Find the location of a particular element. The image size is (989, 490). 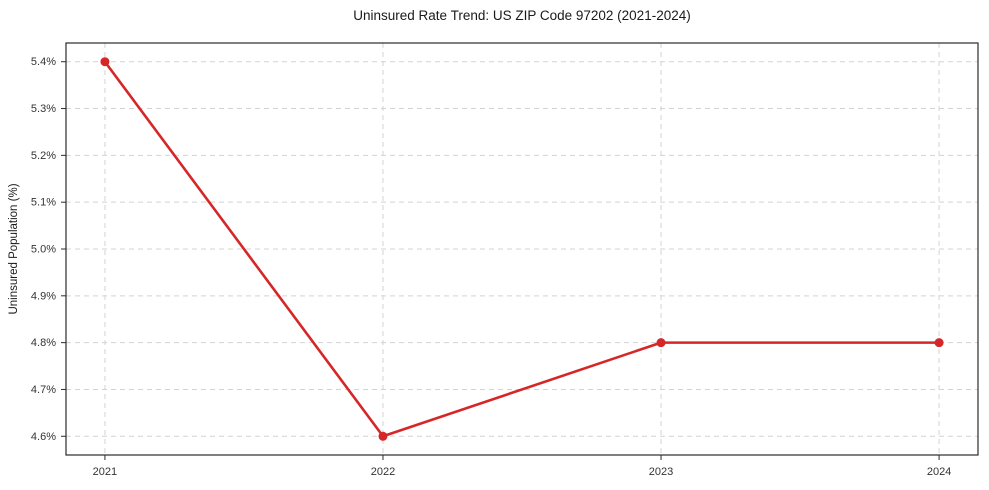

y-tick-label: 5.4% is located at coordinates (43, 62).